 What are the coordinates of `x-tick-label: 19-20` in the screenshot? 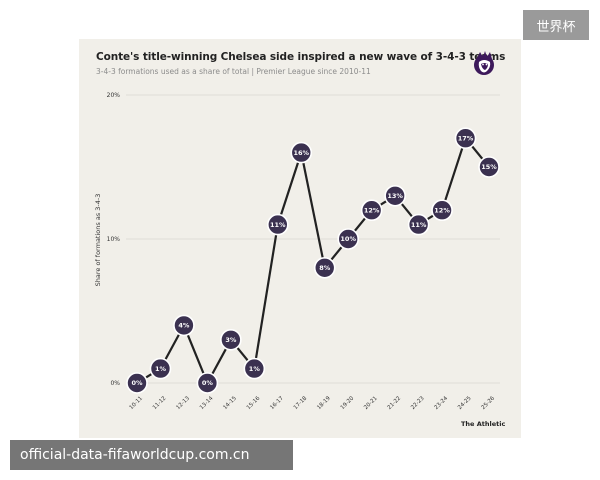 It's located at (348, 403).